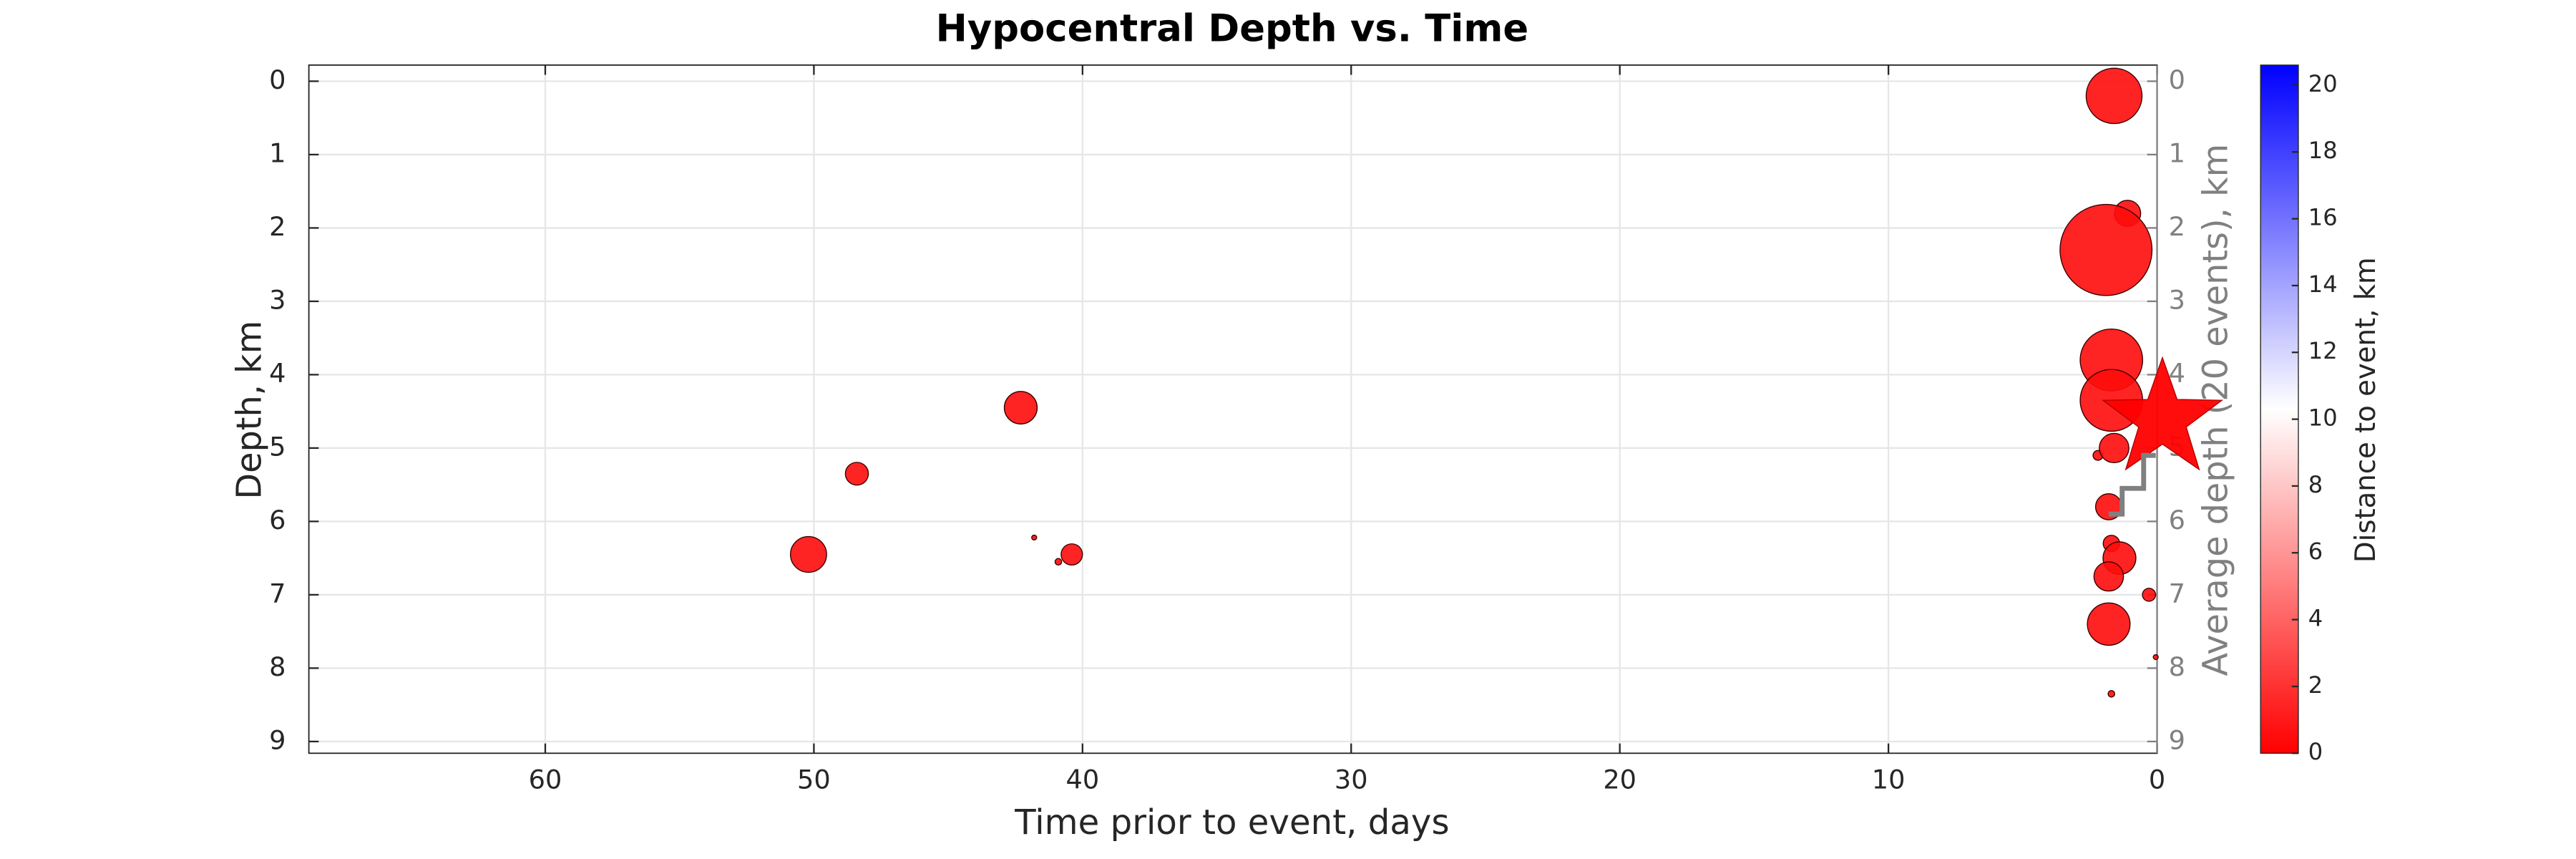 This screenshot has height=859, width=2576. What do you see at coordinates (277, 447) in the screenshot?
I see `y-tick-label: 5` at bounding box center [277, 447].